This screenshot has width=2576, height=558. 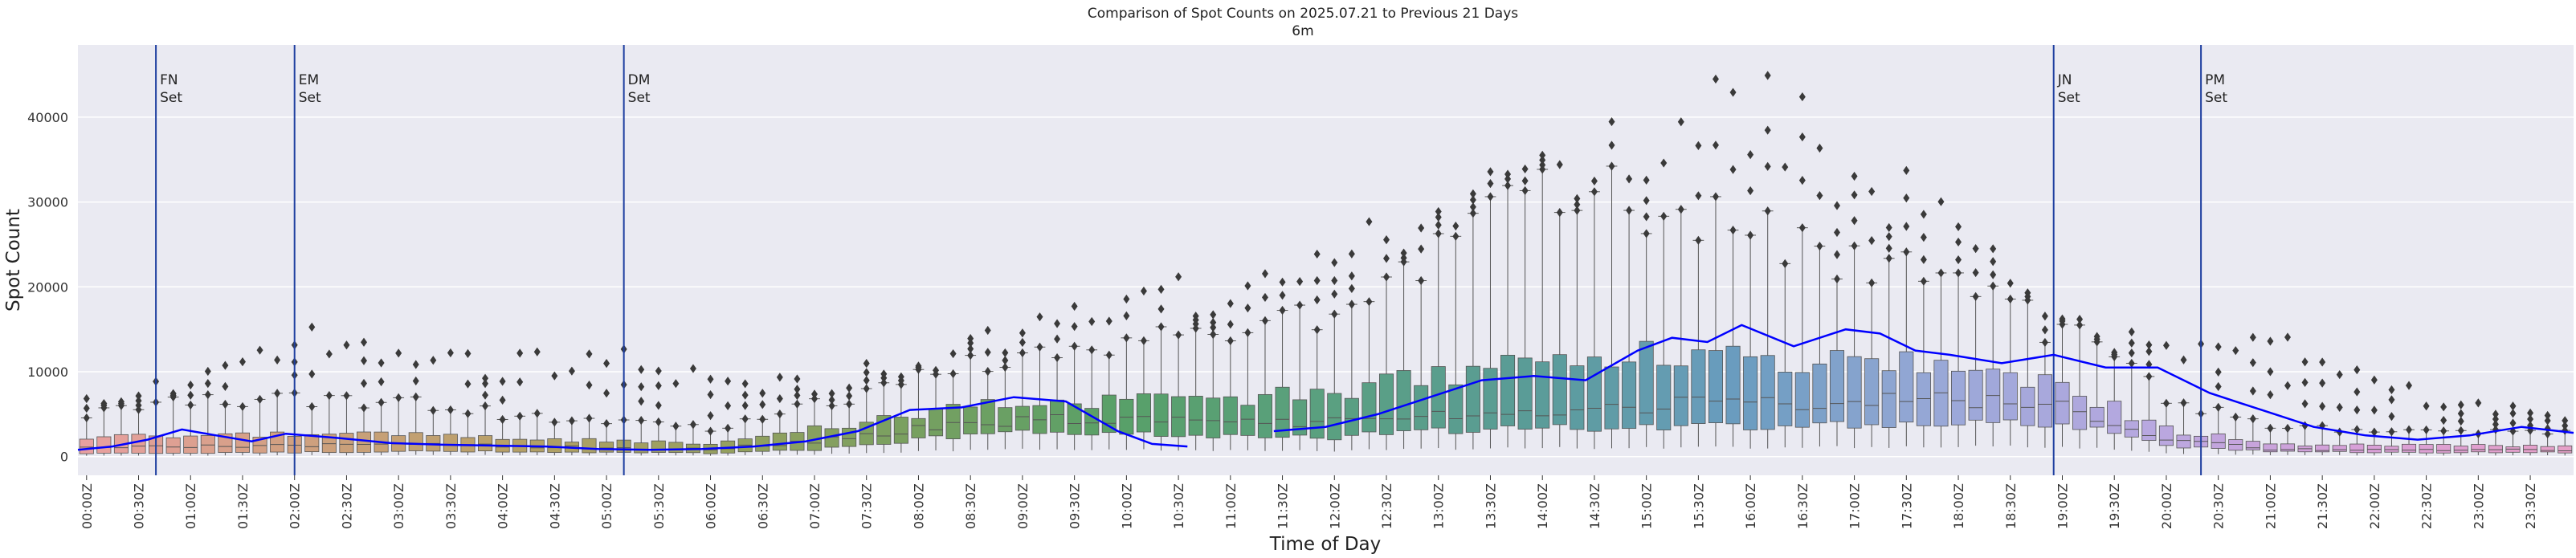 I want to click on current-day-segment, so click(x=632, y=423).